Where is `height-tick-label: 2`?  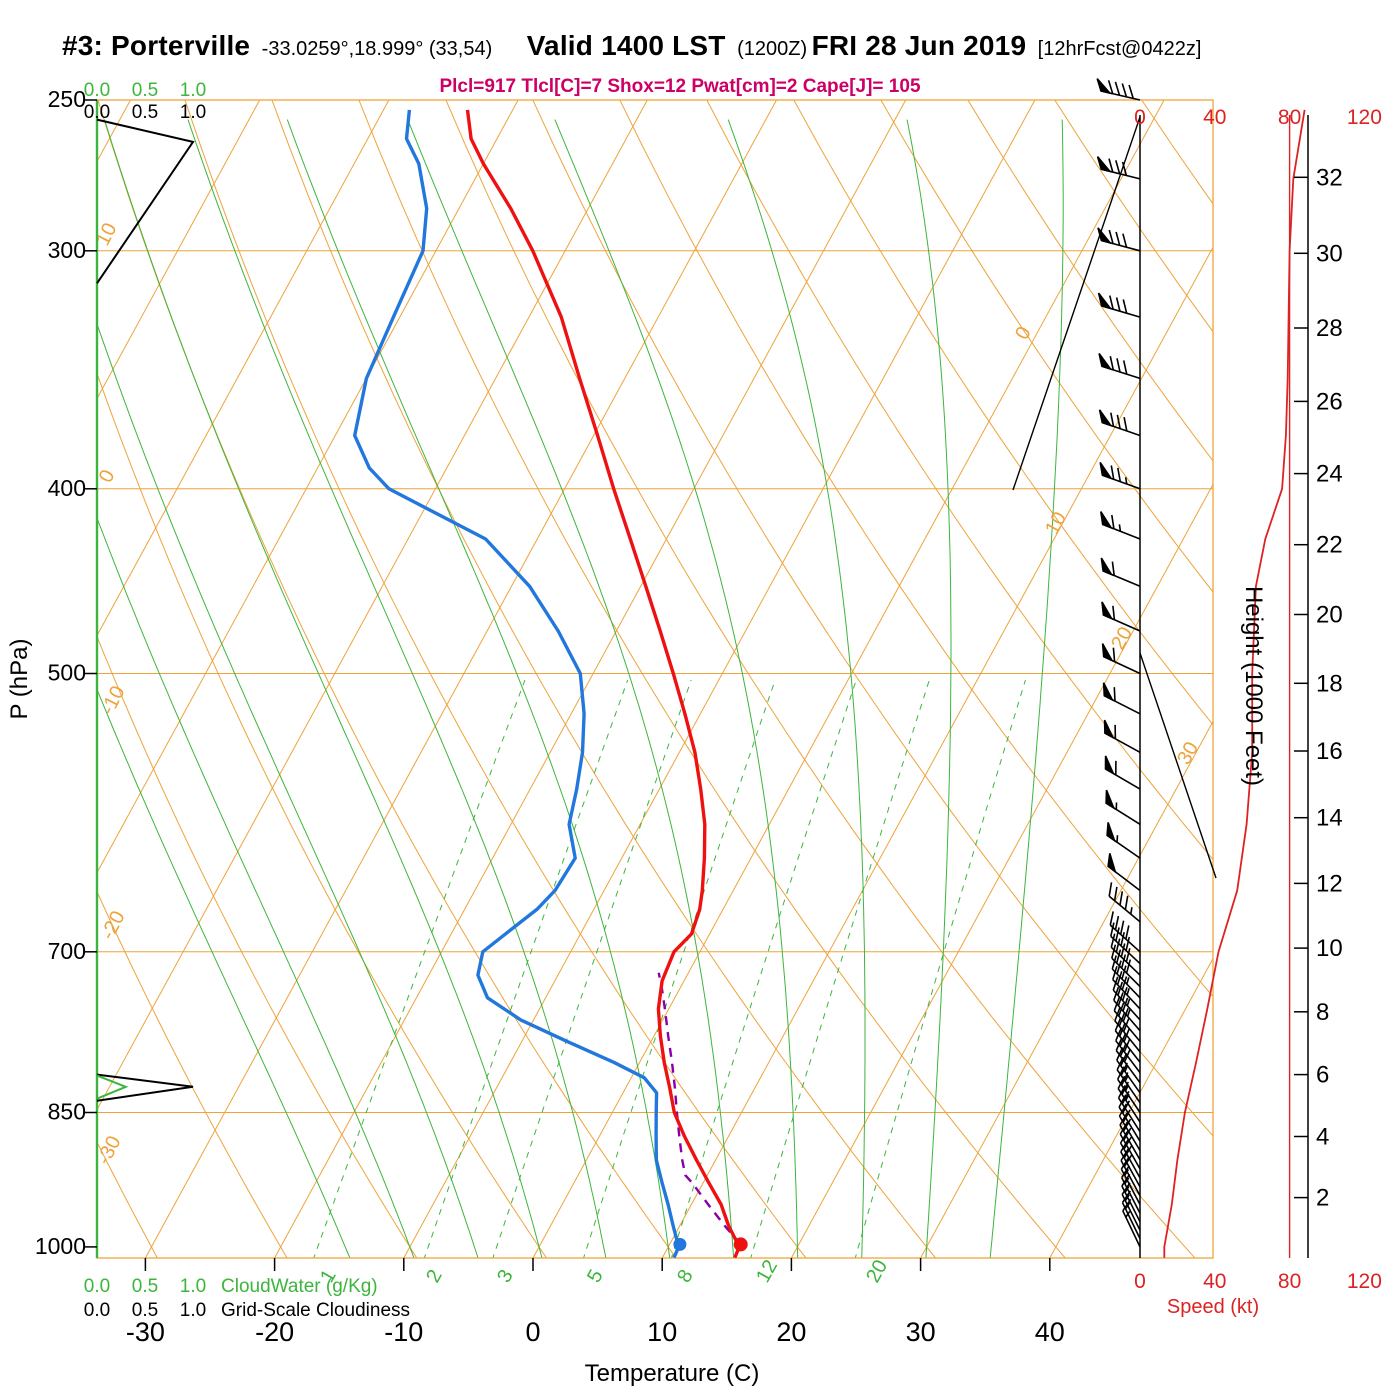
height-tick-label: 2 is located at coordinates (1322, 1198).